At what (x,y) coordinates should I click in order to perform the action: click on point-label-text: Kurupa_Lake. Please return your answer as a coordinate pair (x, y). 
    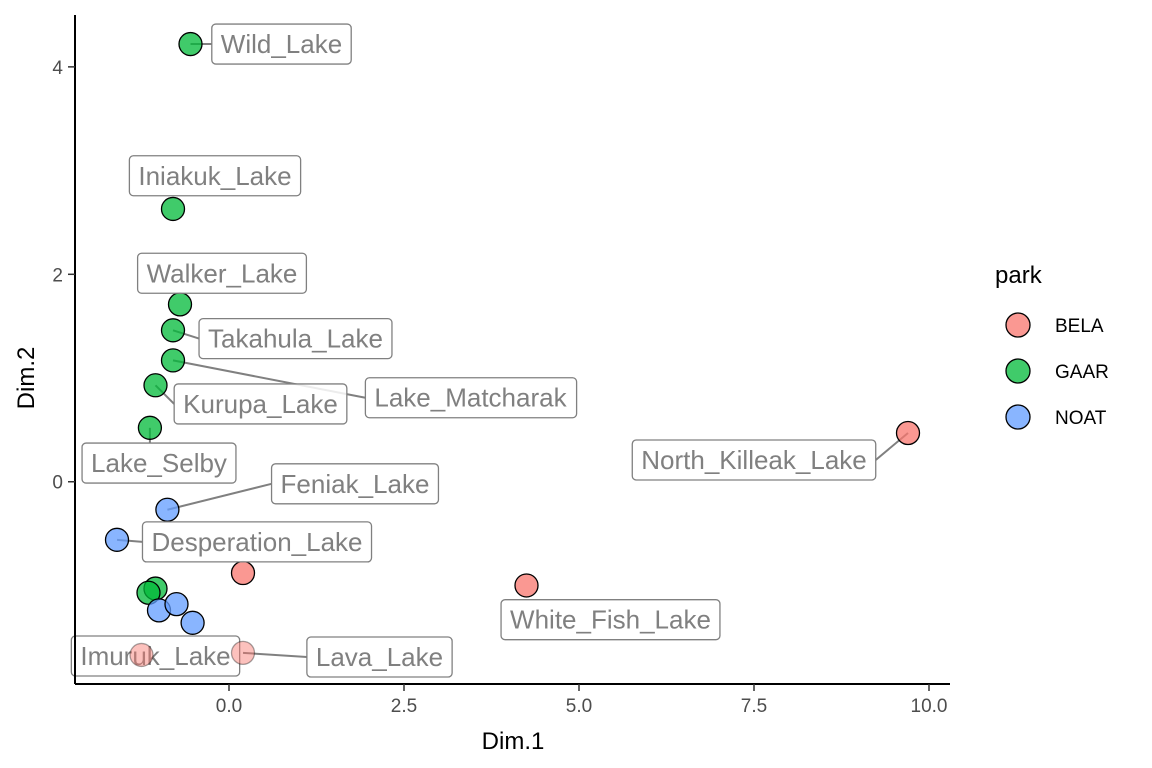
    Looking at the image, I should click on (260, 404).